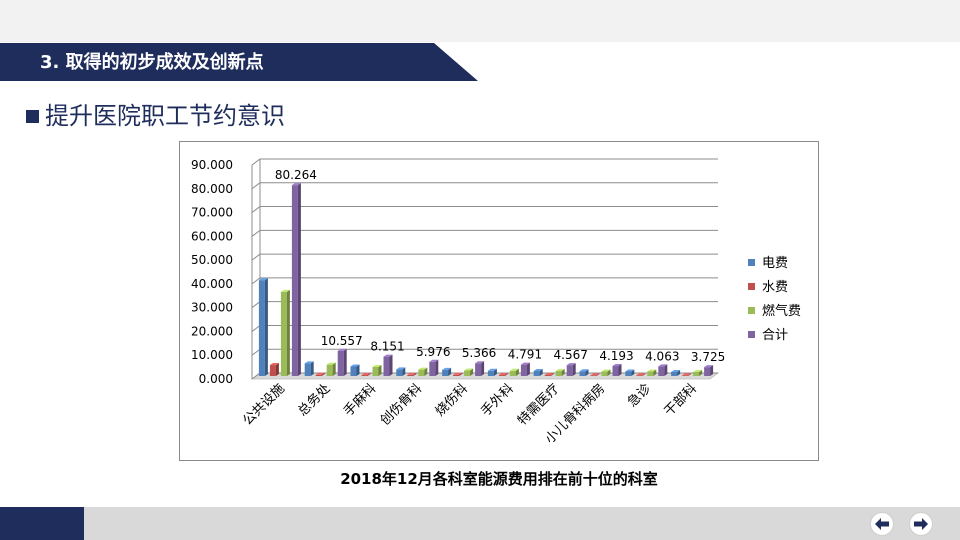  Describe the element at coordinates (212, 331) in the screenshot. I see `y-tick-label: 20.000` at that location.